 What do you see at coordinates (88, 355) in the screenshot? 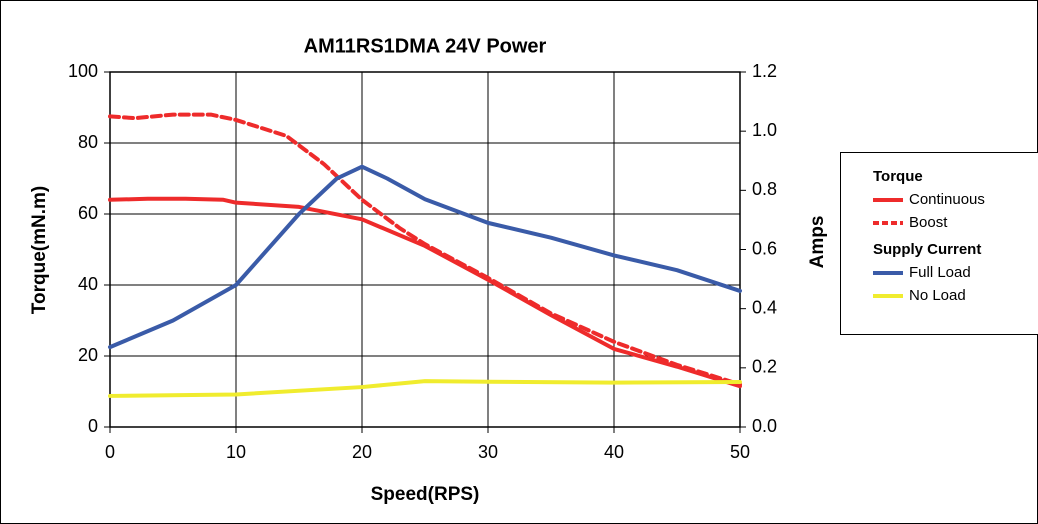
I see `y-tick-label: 20` at bounding box center [88, 355].